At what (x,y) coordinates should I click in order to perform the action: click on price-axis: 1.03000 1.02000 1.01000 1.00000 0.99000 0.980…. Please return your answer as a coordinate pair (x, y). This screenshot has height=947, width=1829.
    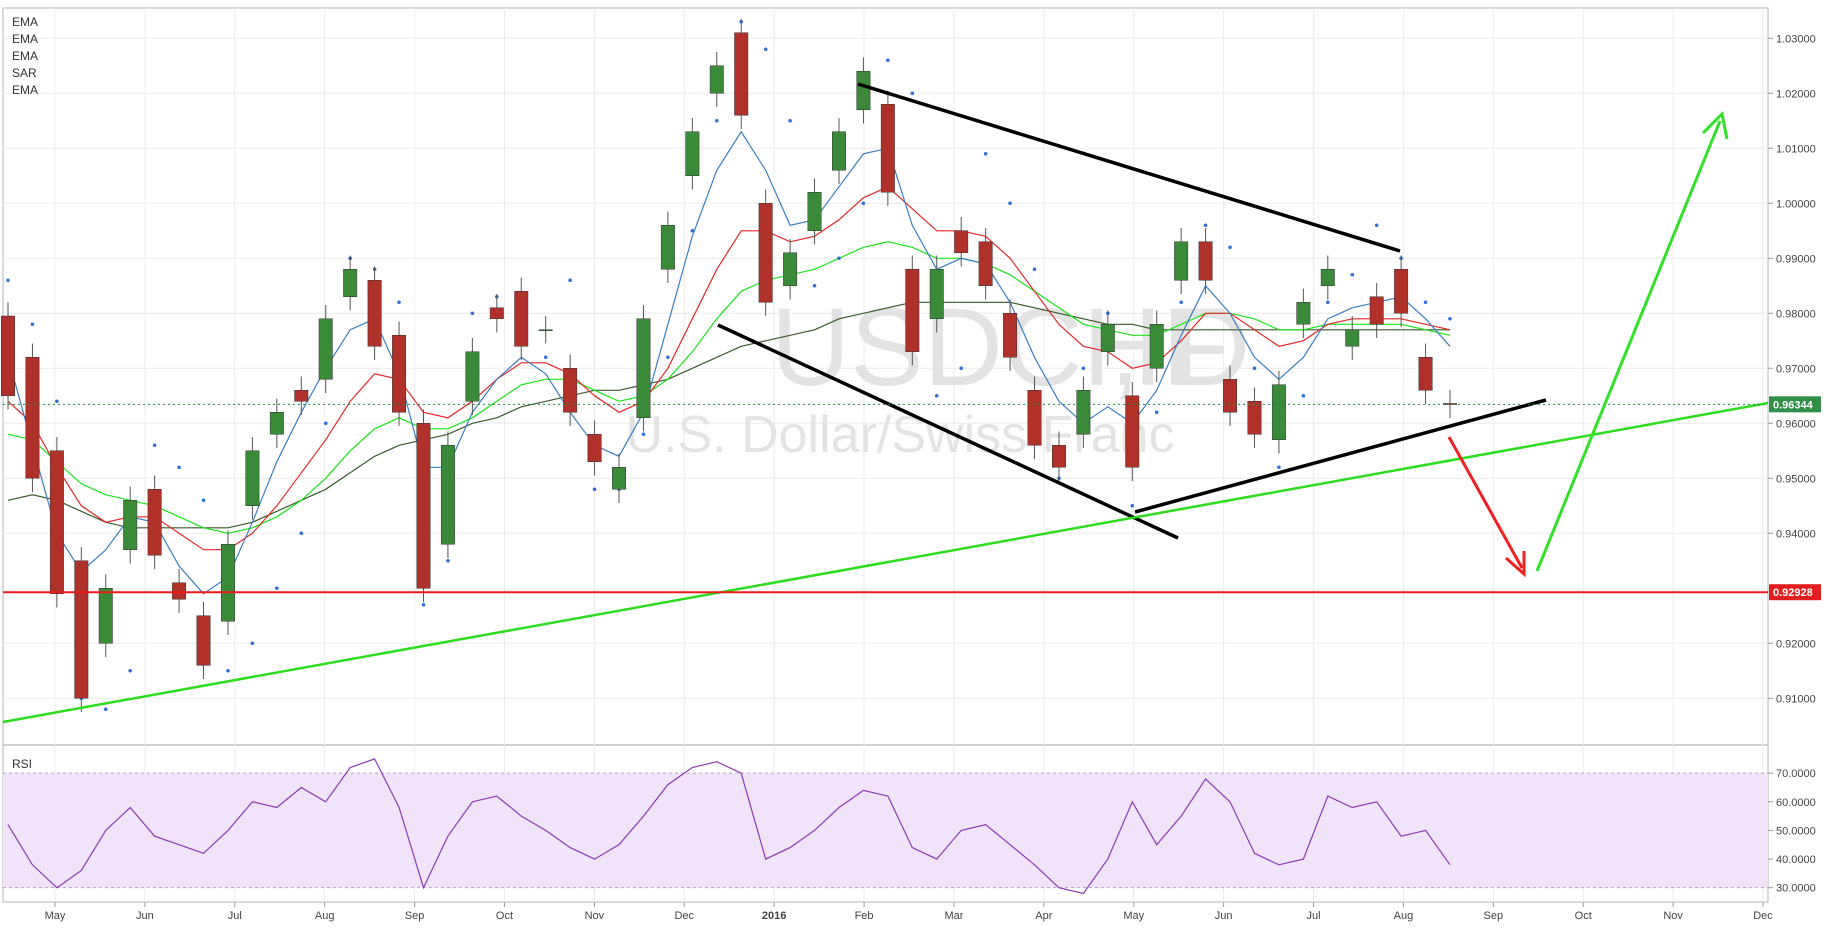
    Looking at the image, I should click on (1792, 369).